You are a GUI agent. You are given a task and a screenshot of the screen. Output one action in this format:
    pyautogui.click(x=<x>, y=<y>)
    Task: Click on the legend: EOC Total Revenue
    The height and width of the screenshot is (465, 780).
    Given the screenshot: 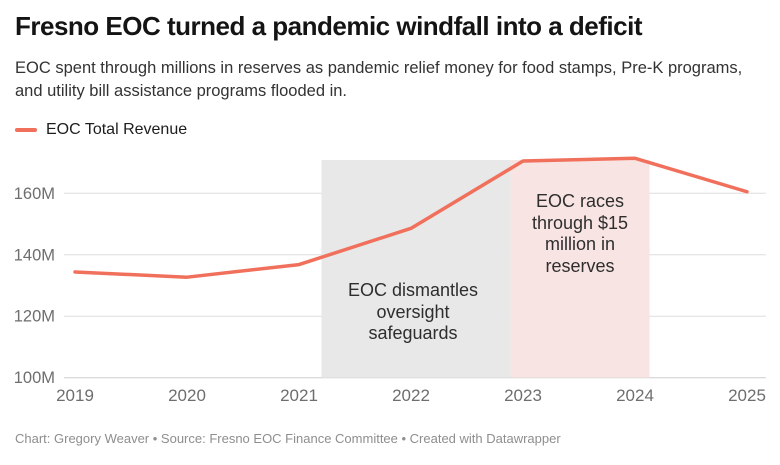 What is the action you would take?
    pyautogui.click(x=101, y=130)
    